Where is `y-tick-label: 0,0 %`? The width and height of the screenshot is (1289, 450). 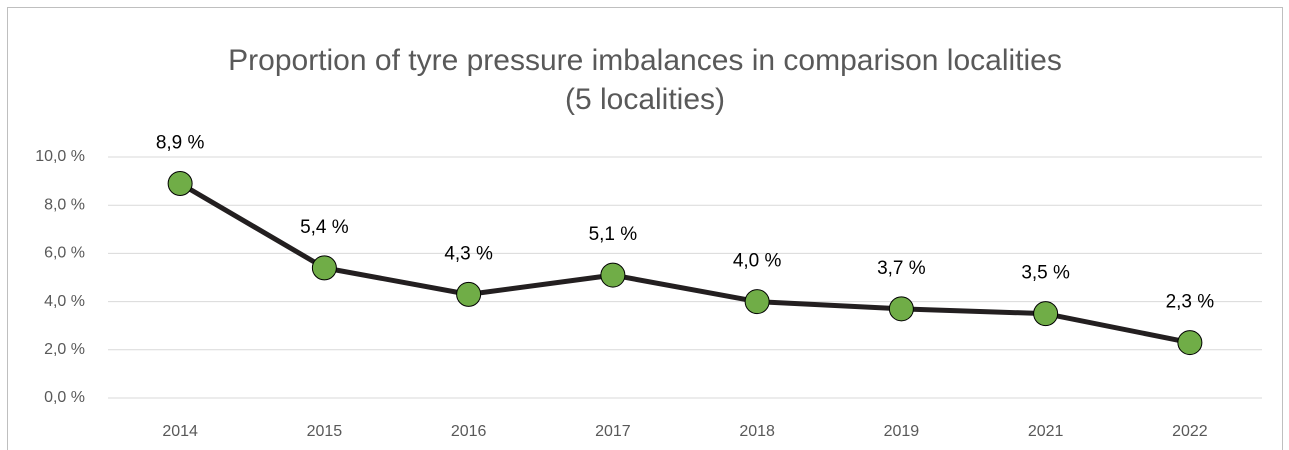 y-tick-label: 0,0 % is located at coordinates (64, 397).